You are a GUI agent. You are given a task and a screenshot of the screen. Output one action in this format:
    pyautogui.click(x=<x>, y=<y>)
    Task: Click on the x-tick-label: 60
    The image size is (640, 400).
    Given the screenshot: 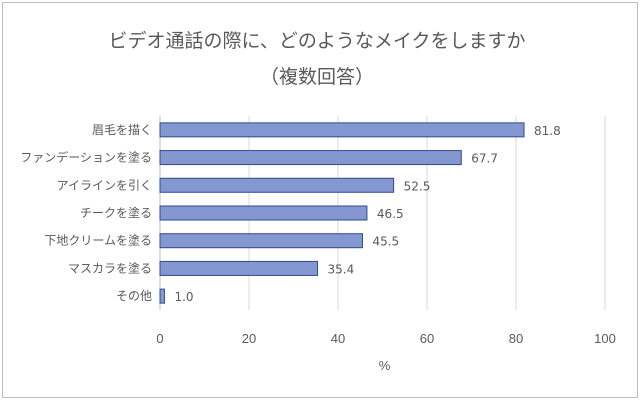 What is the action you would take?
    pyautogui.click(x=427, y=338)
    